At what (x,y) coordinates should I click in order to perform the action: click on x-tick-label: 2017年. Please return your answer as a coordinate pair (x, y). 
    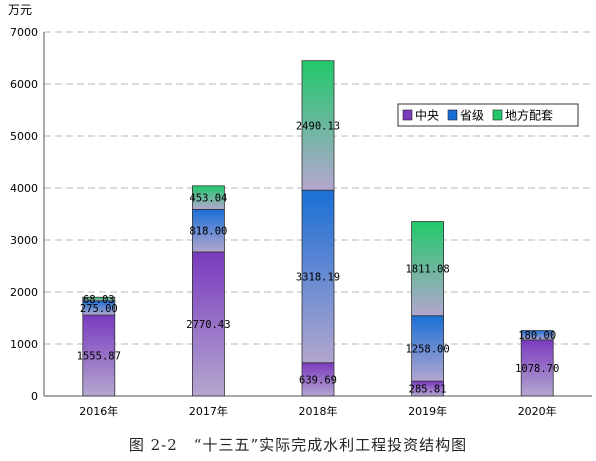
    Looking at the image, I should click on (208, 411).